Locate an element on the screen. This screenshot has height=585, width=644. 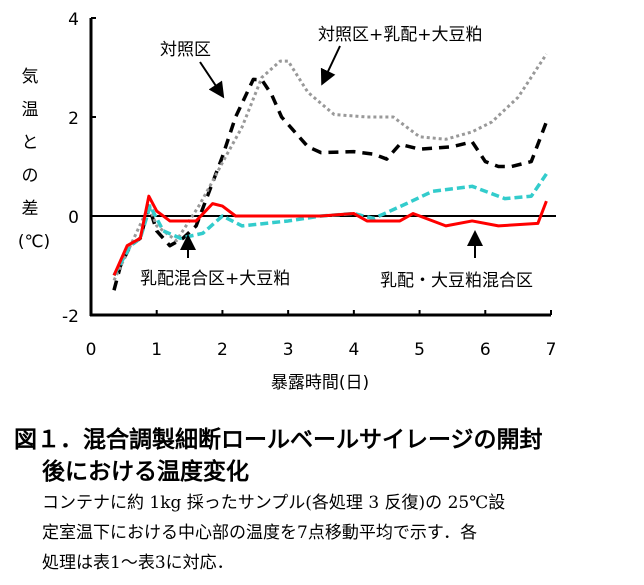
y-axis-label: 差 is located at coordinates (30, 209).